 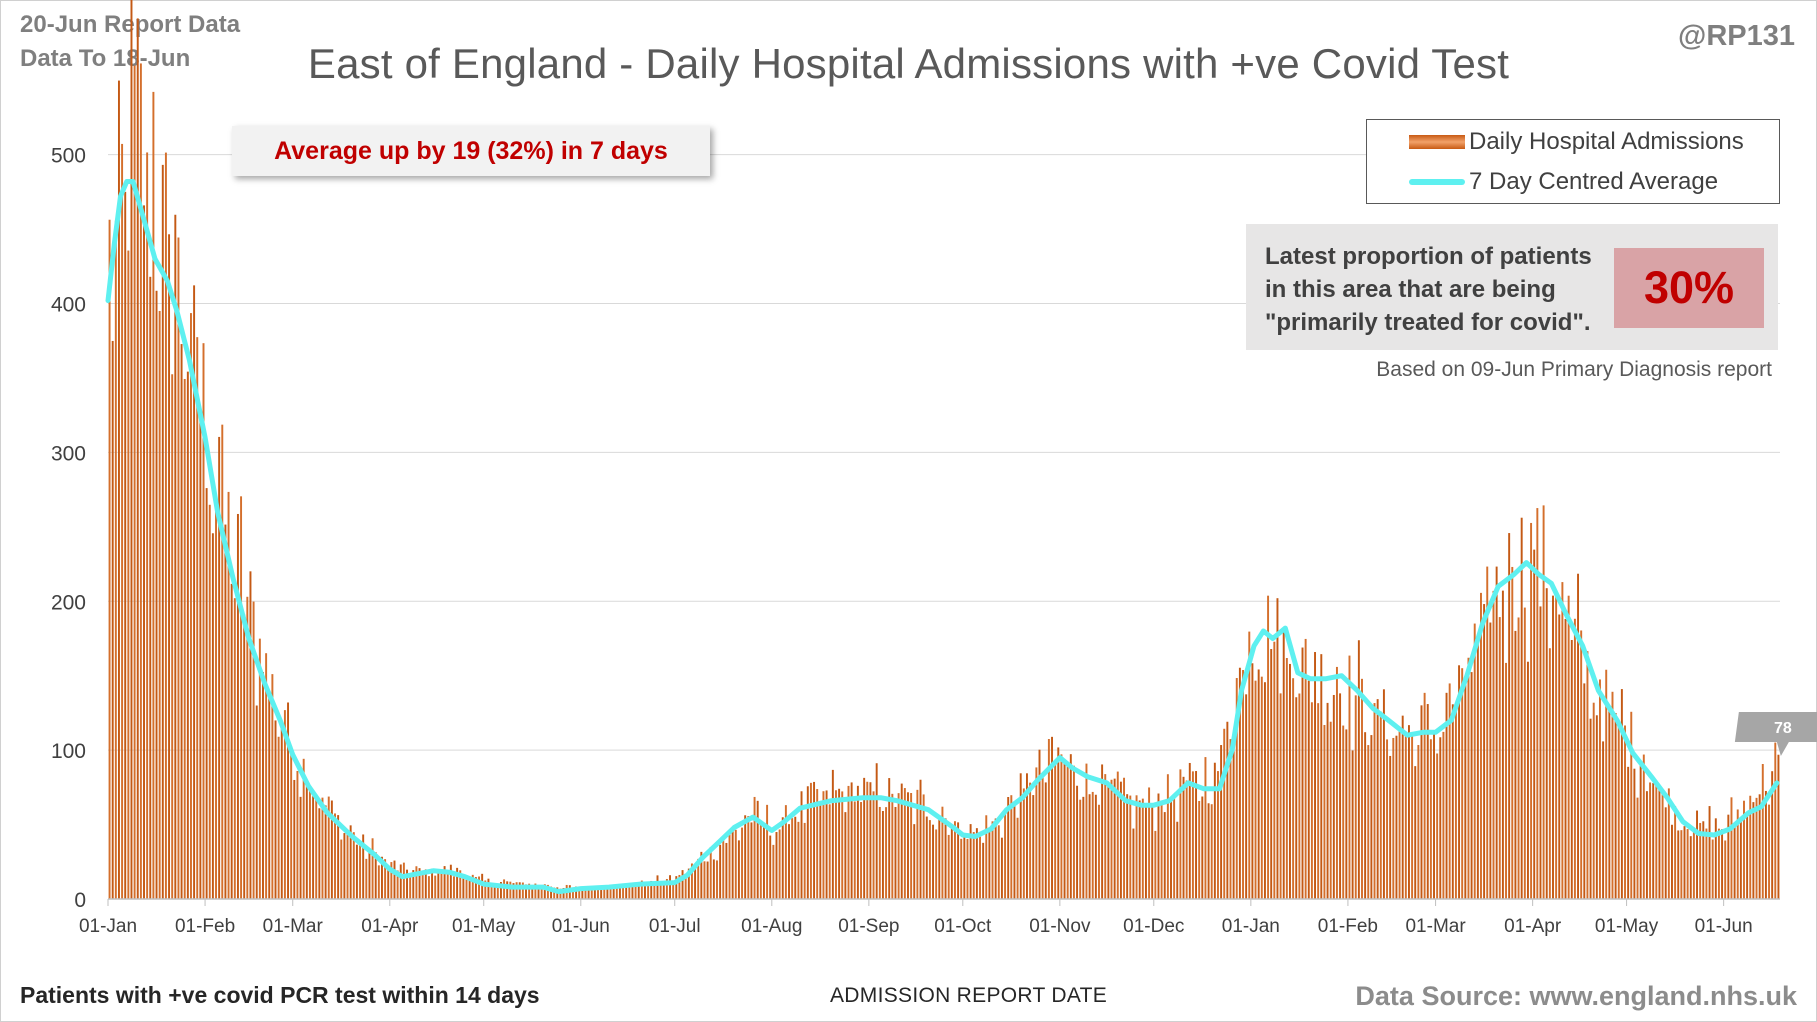 What do you see at coordinates (1724, 926) in the screenshot?
I see `x-tick-label: 01-Jun` at bounding box center [1724, 926].